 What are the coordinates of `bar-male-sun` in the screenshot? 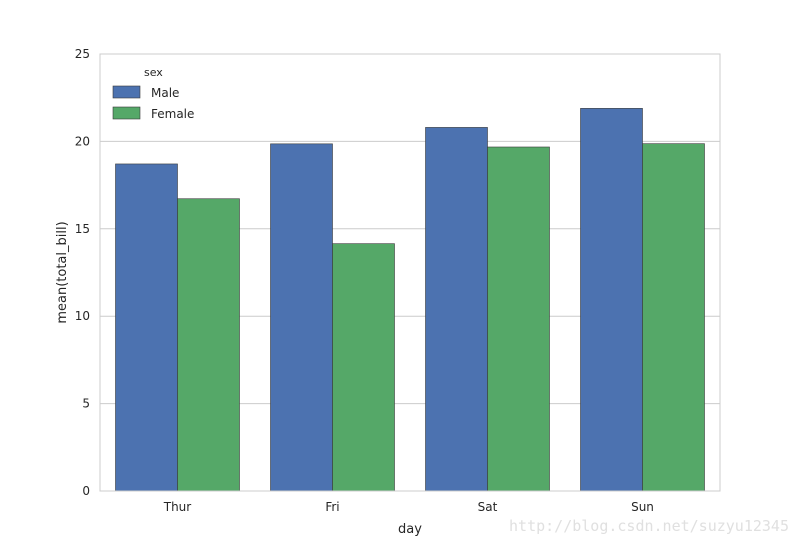 It's located at (611, 300).